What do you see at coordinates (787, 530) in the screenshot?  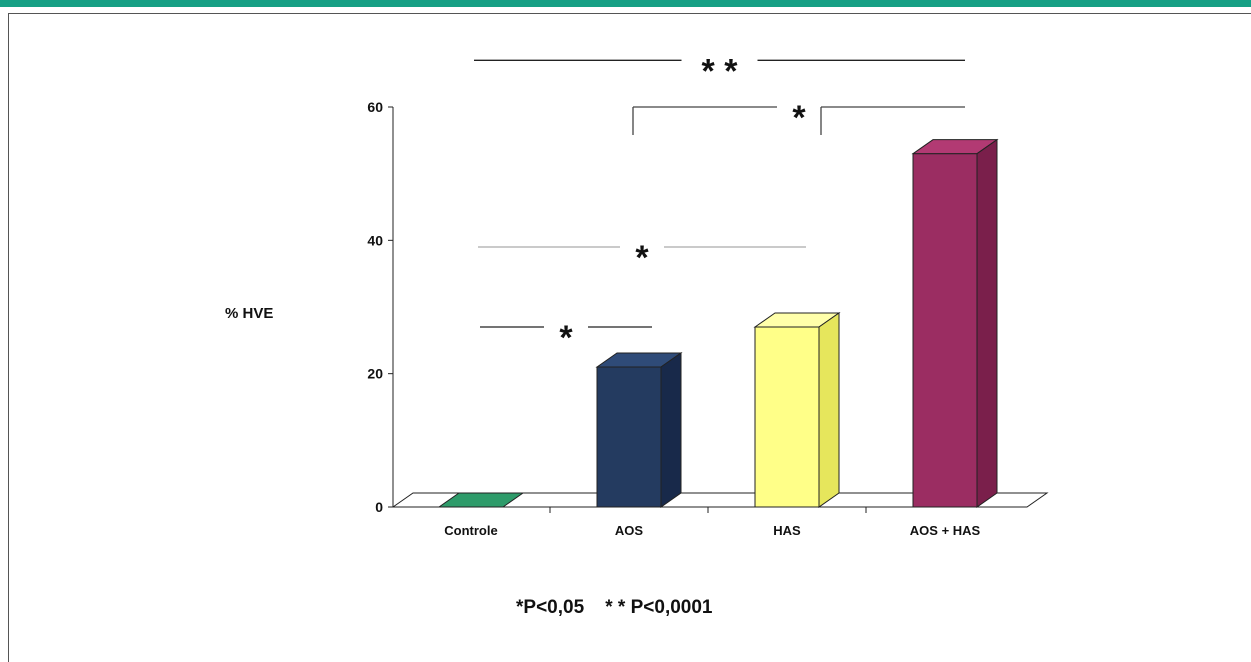 I see `x-tick-label: HAS` at bounding box center [787, 530].